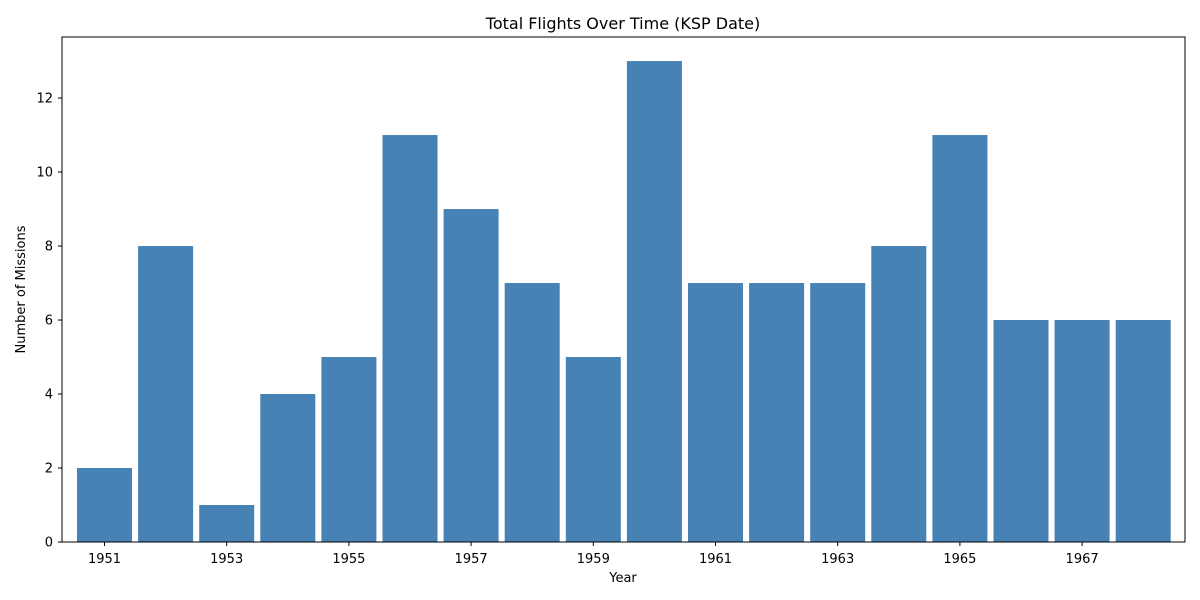 This screenshot has width=1200, height=600. Describe the element at coordinates (49, 247) in the screenshot. I see `y-tick-label-8: 8` at that location.